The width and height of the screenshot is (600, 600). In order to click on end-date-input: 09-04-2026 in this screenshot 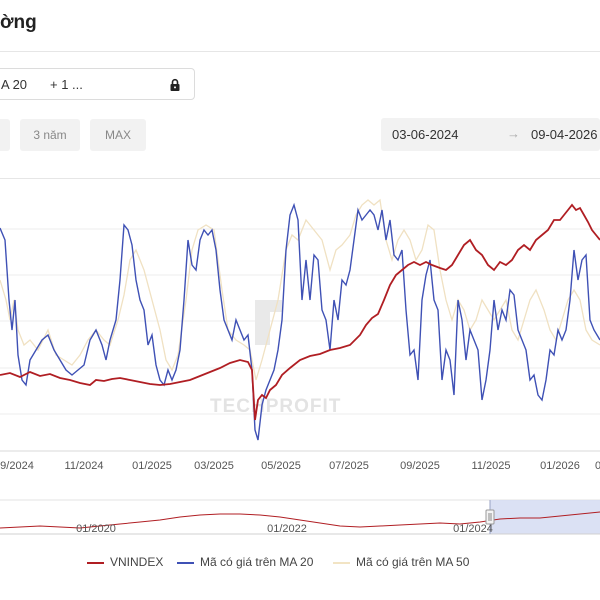, I will do `click(564, 134)`.